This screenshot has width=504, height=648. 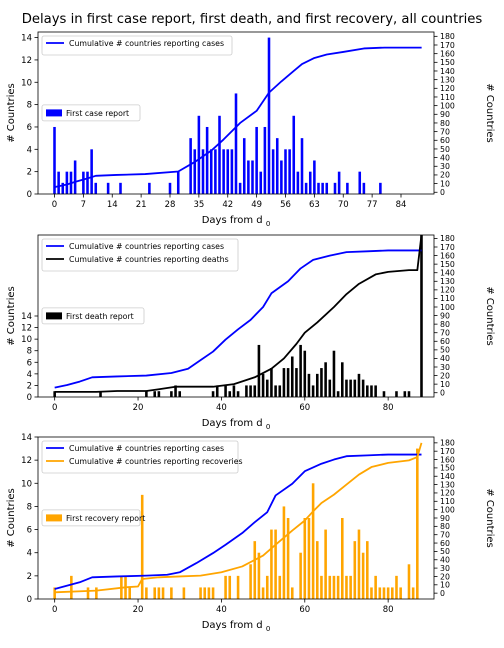 I want to click on y2-tick-label: 30, so click(x=445, y=568).